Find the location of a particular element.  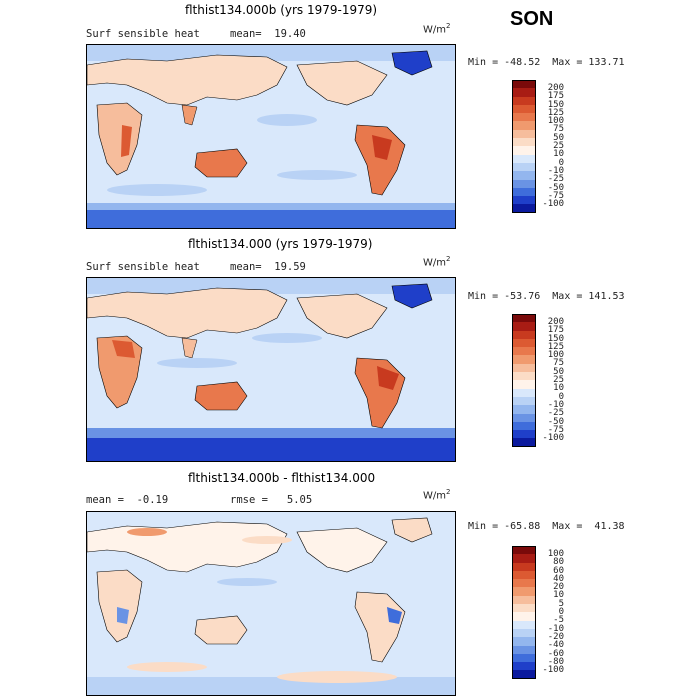

panel-2-minmax: Min = -53.76 Max = 141.53 is located at coordinates (546, 296).